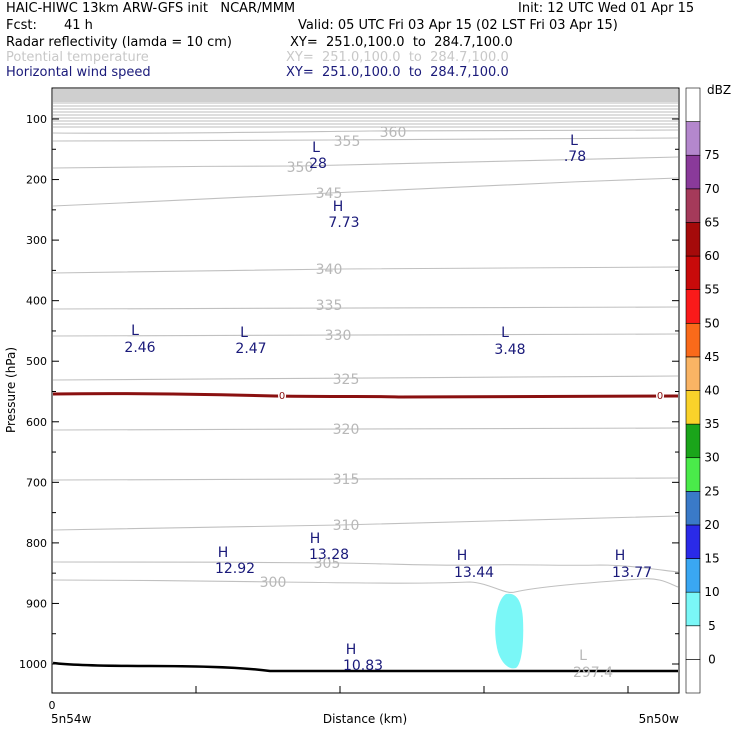 Image resolution: width=740 pixels, height=740 pixels. I want to click on surface-line, so click(365, 667).